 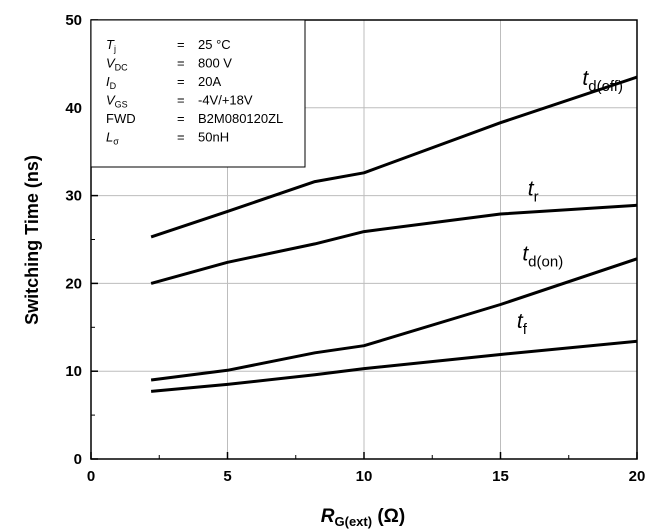 What do you see at coordinates (214, 44) in the screenshot?
I see `condition-value: 25 °C` at bounding box center [214, 44].